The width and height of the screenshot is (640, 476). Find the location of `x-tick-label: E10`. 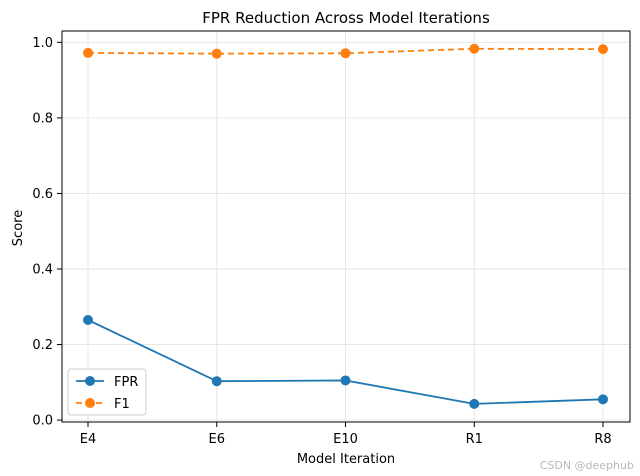

x-tick-label: E10 is located at coordinates (345, 439).